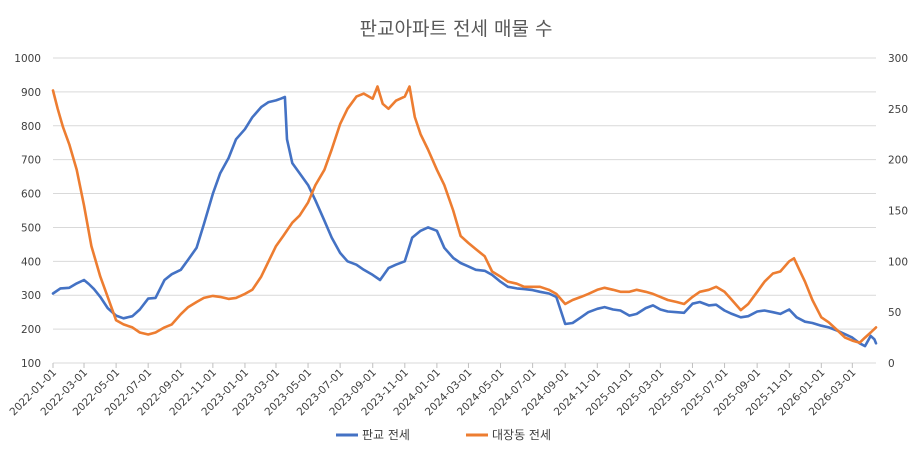 The width and height of the screenshot is (913, 461). I want to click on right-tick-label: 0, so click(891, 364).